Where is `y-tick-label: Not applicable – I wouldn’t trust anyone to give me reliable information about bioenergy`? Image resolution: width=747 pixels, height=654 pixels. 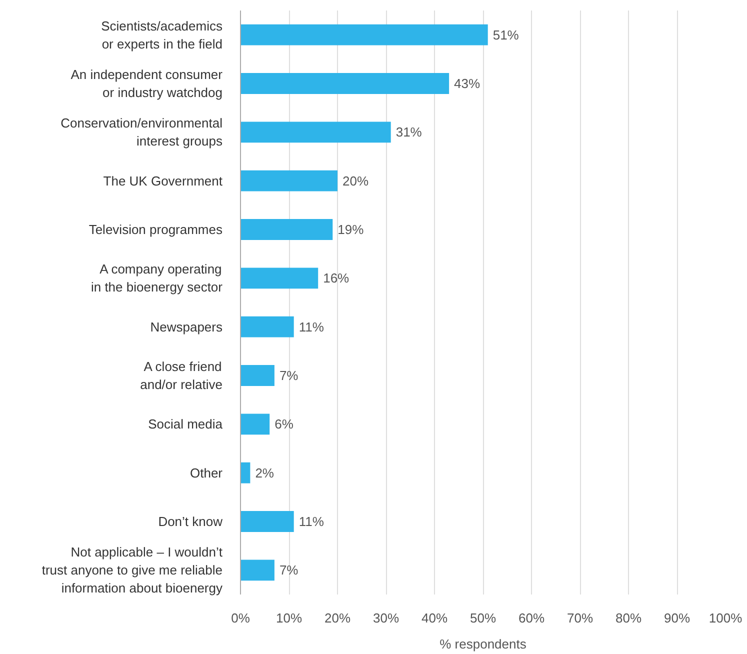 y-tick-label: Not applicable – I wouldn’t trust anyone to give me reliable information about bioenergy is located at coordinates (132, 570).